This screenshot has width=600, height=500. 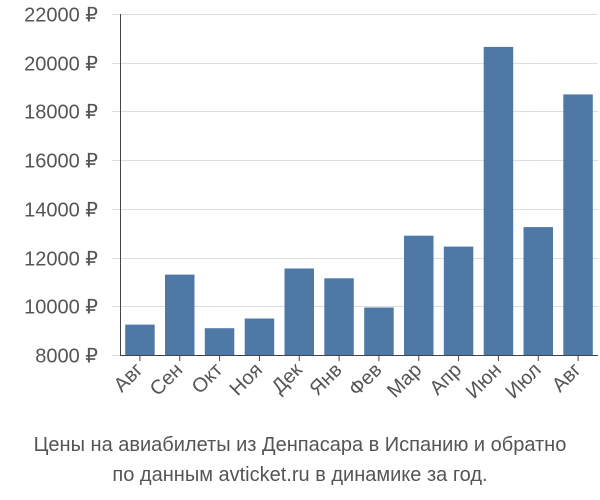 I want to click on x-tick-label: Апр, so click(x=446, y=379).